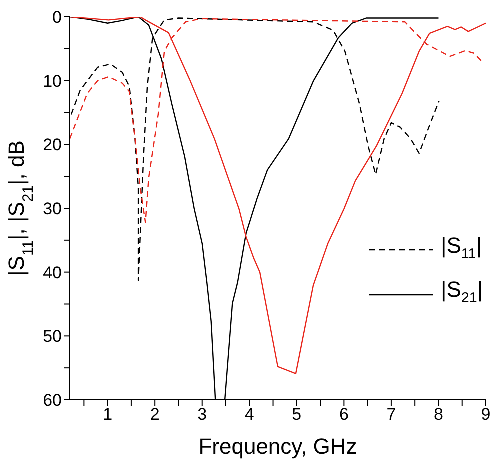 This screenshot has height=462, width=495. What do you see at coordinates (52, 209) in the screenshot?
I see `y-tick-label: 30` at bounding box center [52, 209].